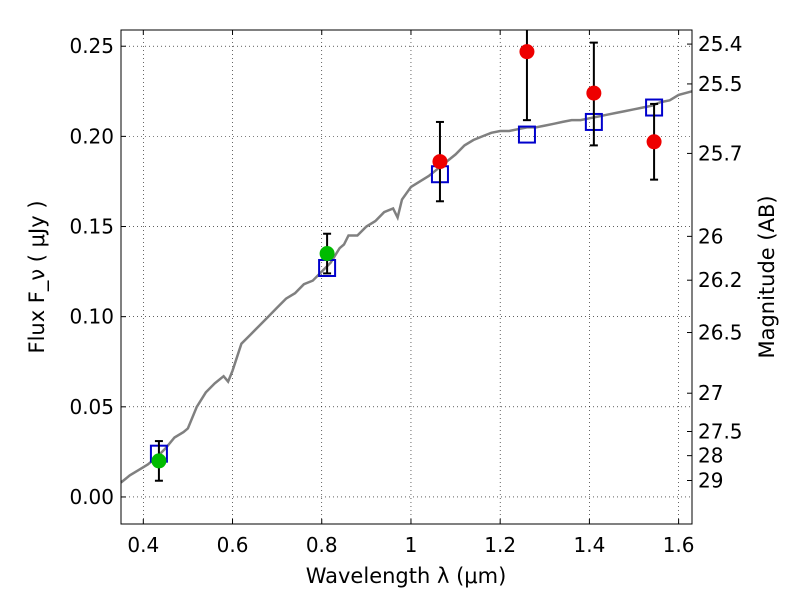  I want to click on x-tick-label: 1.2, so click(500, 545).